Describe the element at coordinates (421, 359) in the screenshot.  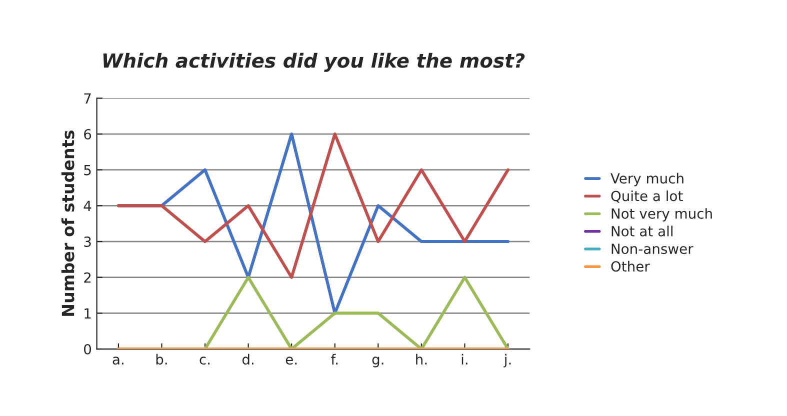
I see `x-tick-label: h.` at that location.